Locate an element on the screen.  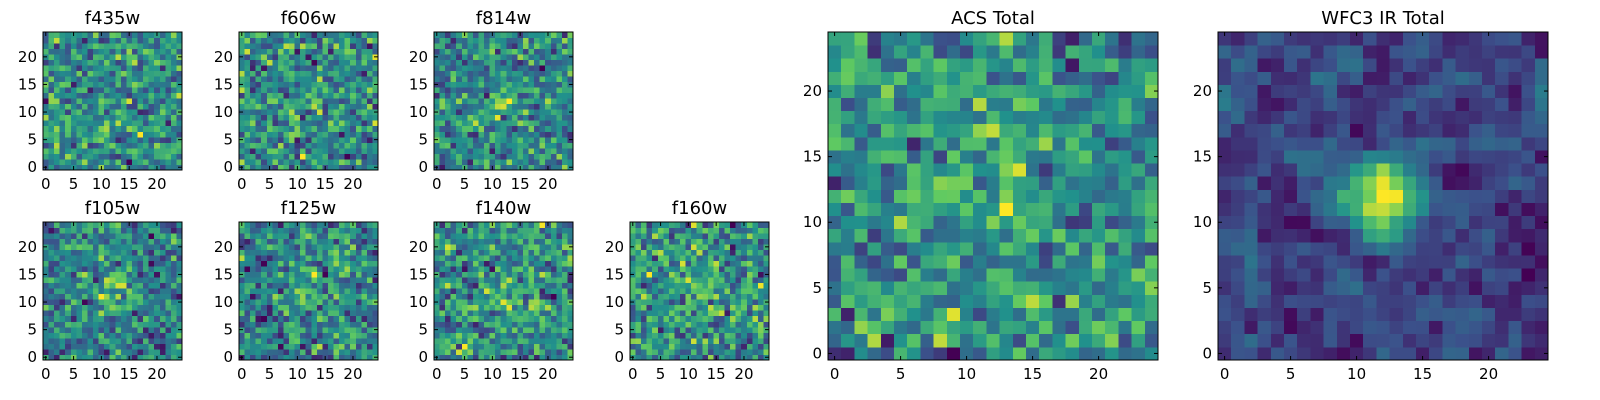
y-tick-label: 5 is located at coordinates (423, 330).